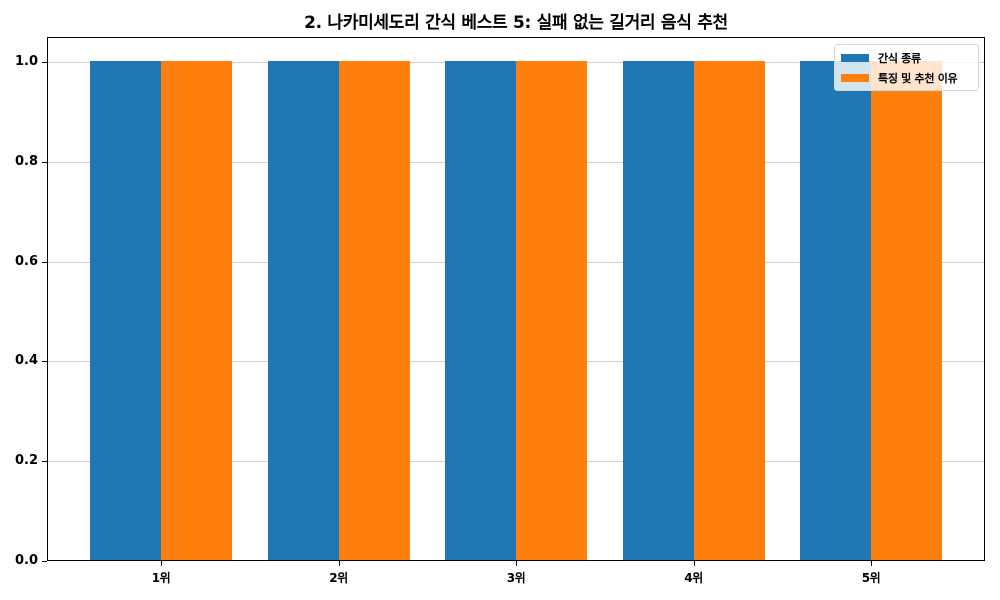  Describe the element at coordinates (26, 461) in the screenshot. I see `y-tick-label: 0.2` at that location.